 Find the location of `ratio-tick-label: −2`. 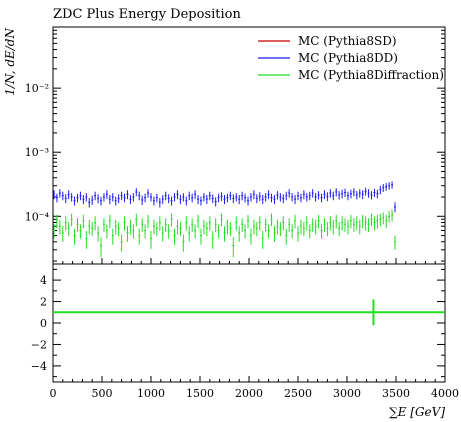

ratio-tick-label: −2 is located at coordinates (39, 344).